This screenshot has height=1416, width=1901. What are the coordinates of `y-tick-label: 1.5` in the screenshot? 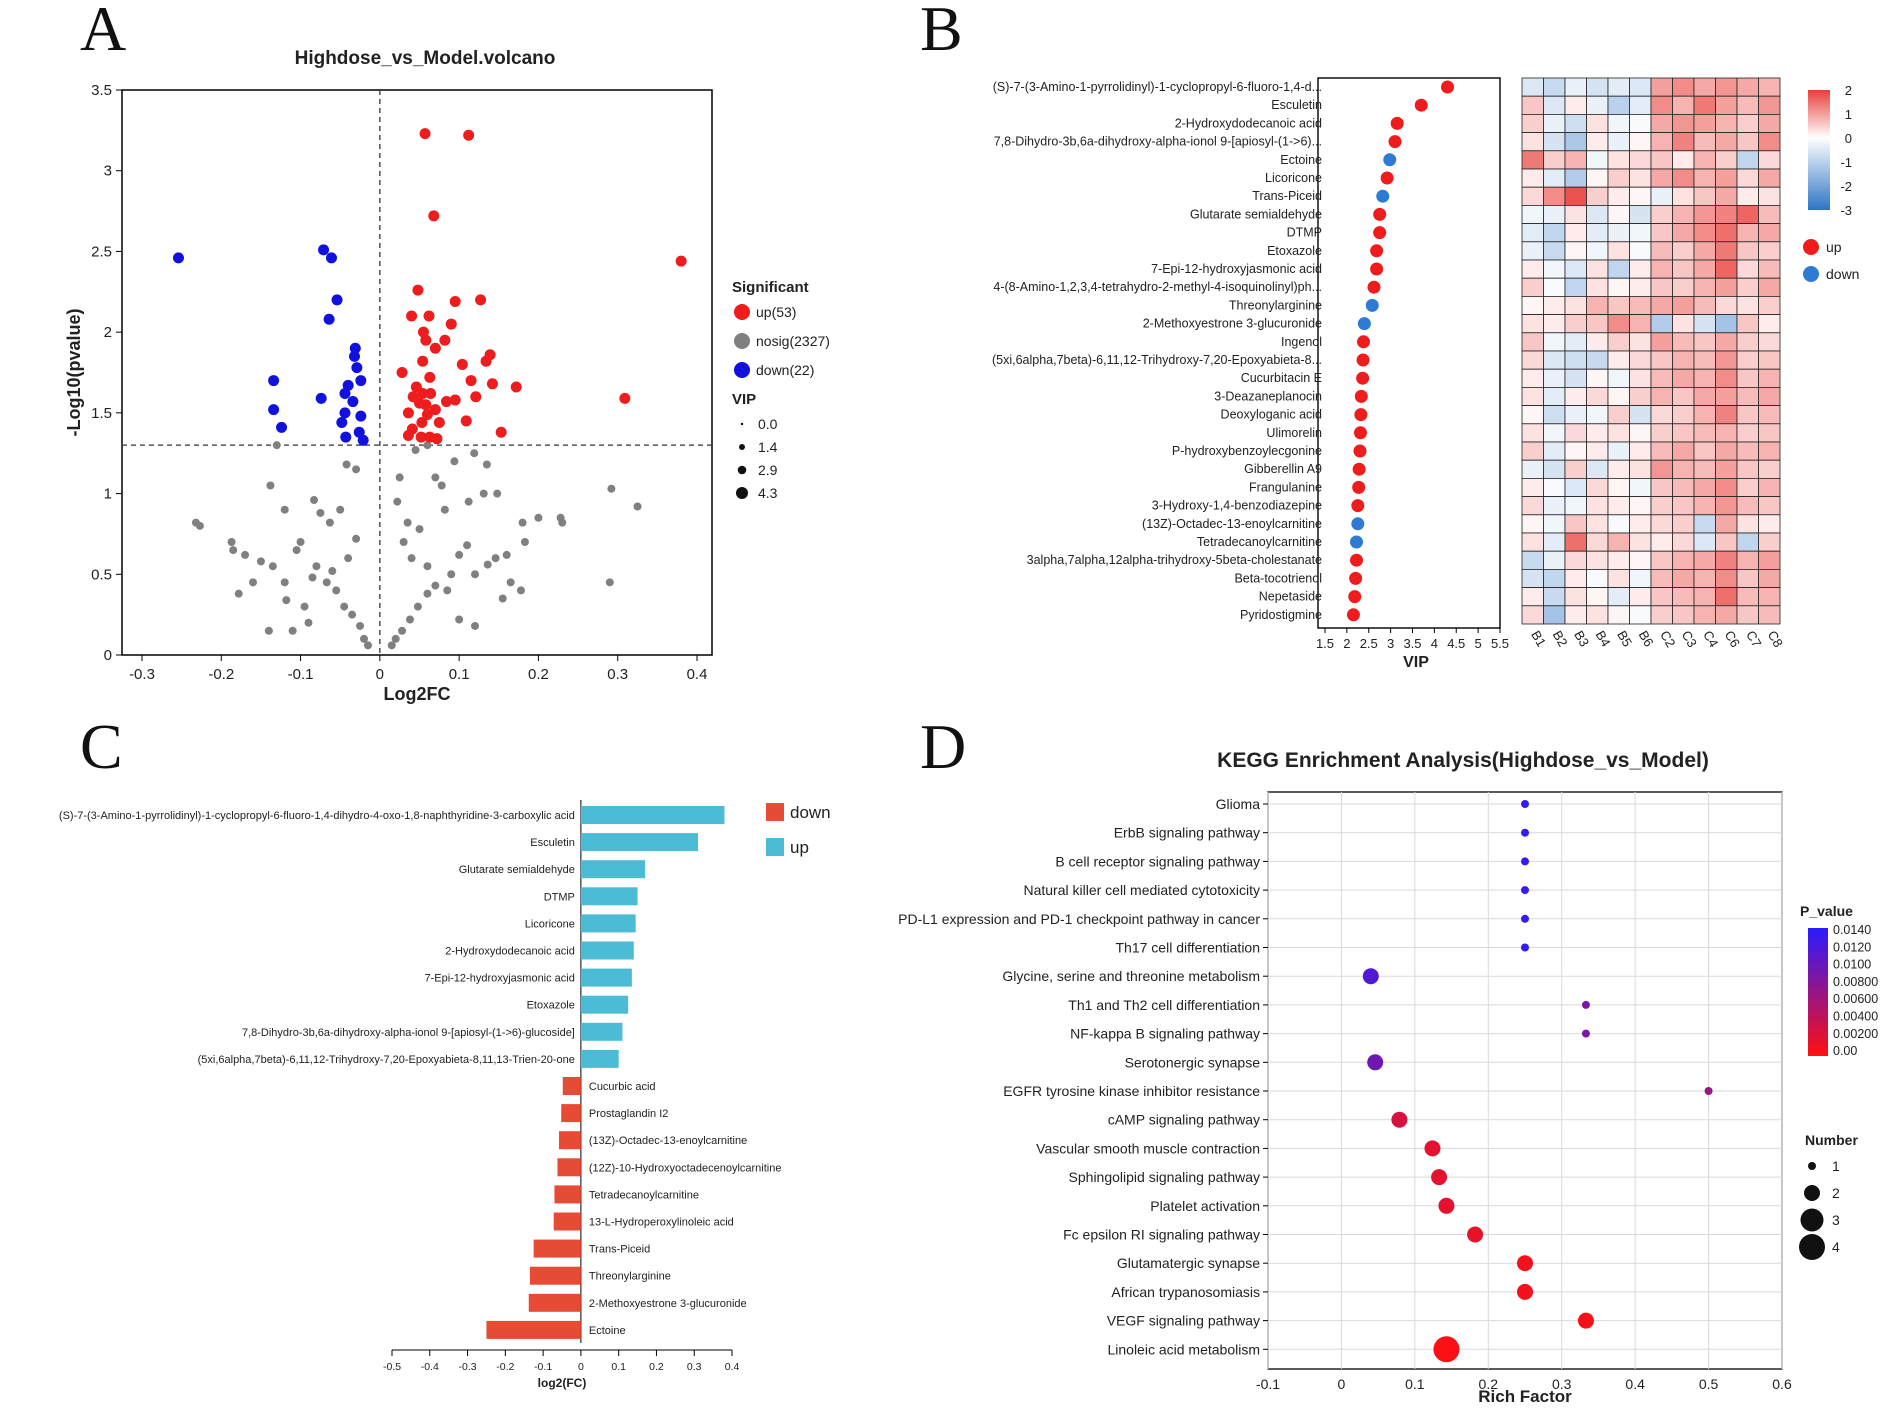 It's located at (101, 413).